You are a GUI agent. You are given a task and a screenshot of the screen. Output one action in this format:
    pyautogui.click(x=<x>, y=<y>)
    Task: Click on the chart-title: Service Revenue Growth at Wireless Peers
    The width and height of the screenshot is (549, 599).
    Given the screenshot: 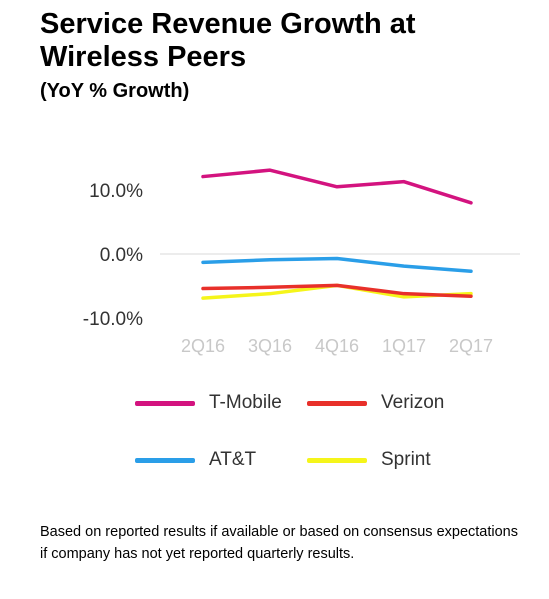 What is the action you would take?
    pyautogui.click(x=228, y=40)
    